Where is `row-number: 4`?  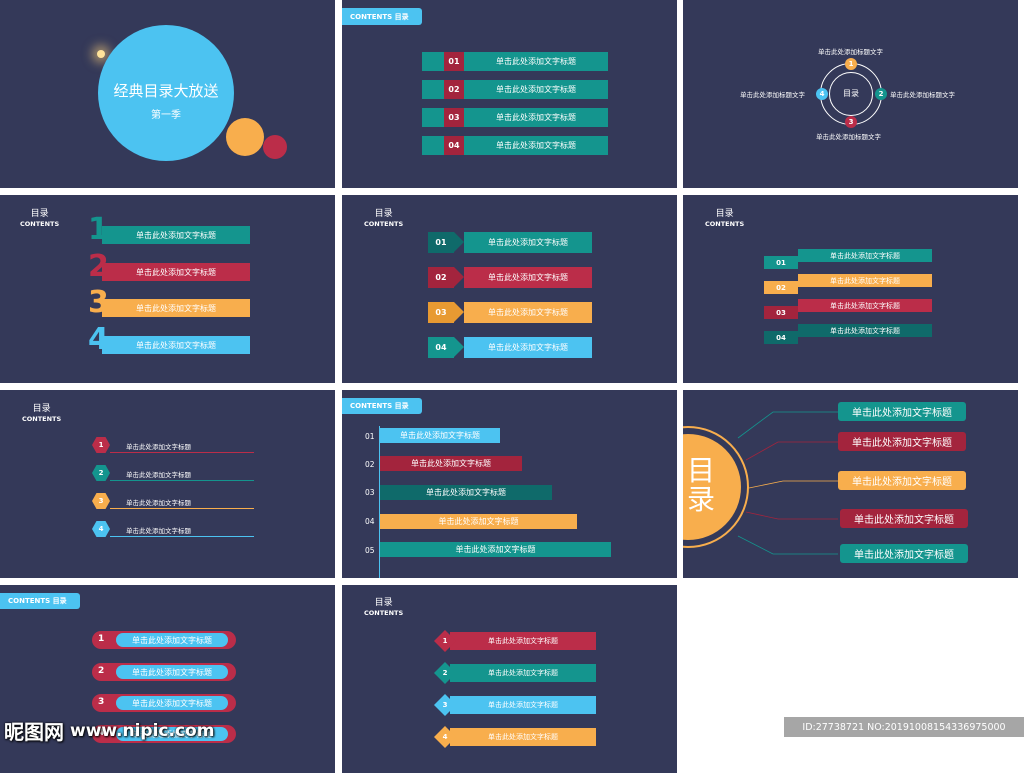
row-number: 4 is located at coordinates (101, 733).